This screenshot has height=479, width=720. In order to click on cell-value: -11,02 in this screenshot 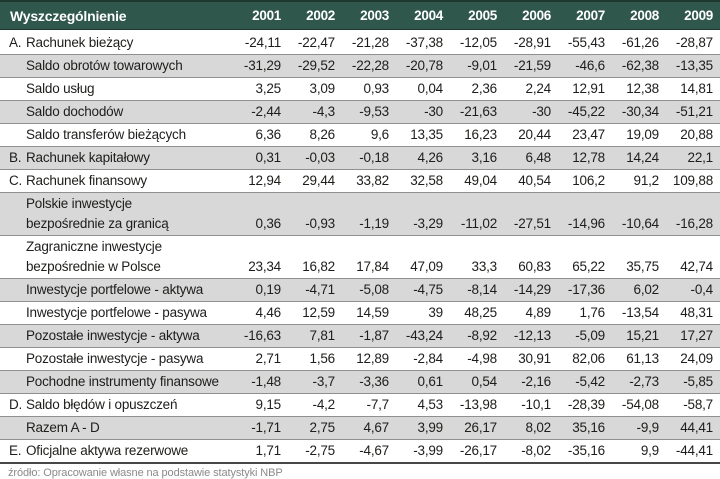, I will do `click(478, 223)`.